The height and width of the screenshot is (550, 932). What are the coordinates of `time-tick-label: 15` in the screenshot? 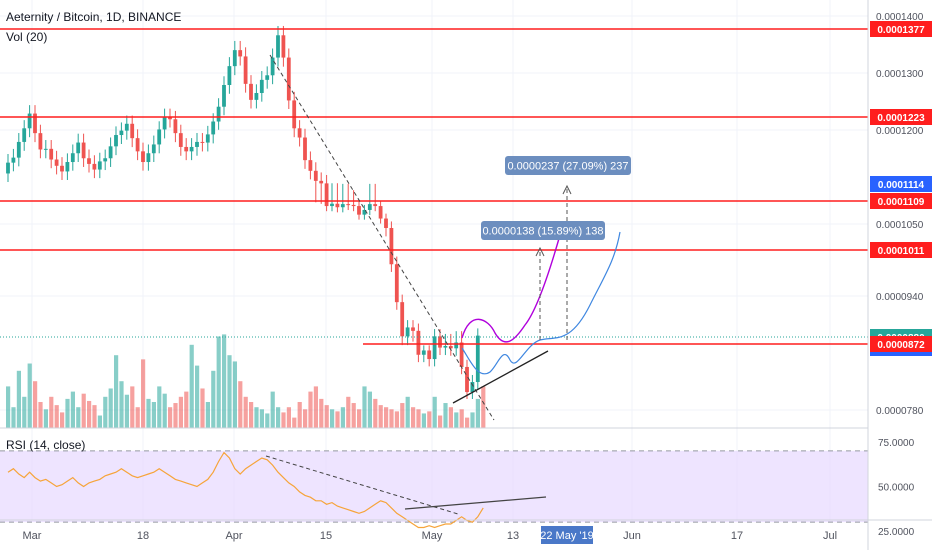 It's located at (326, 536).